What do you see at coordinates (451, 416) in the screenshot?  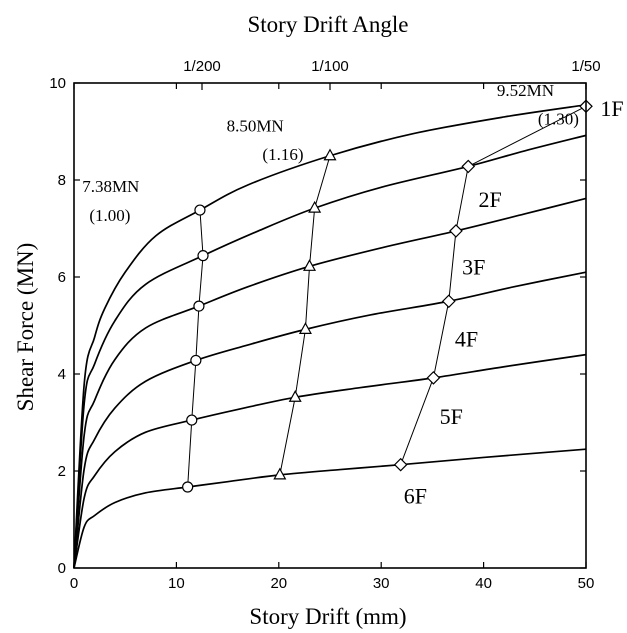 I see `floor-label-5f: 5F` at bounding box center [451, 416].